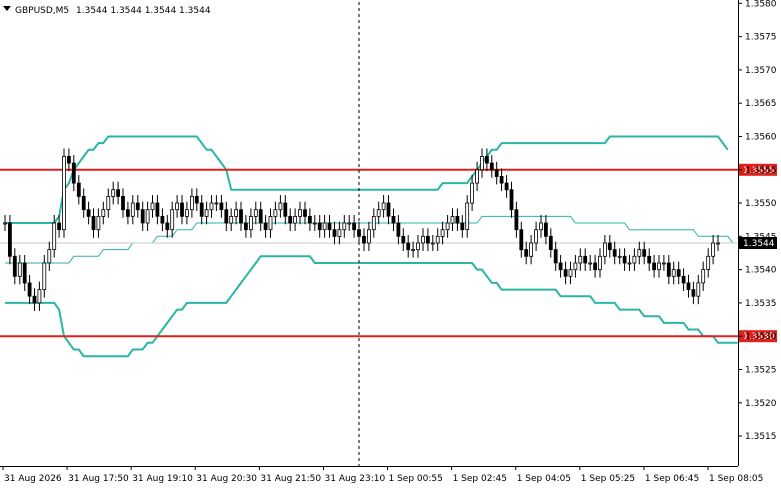 The height and width of the screenshot is (493, 781). I want to click on price-tick-label: 1.3555, so click(761, 171).